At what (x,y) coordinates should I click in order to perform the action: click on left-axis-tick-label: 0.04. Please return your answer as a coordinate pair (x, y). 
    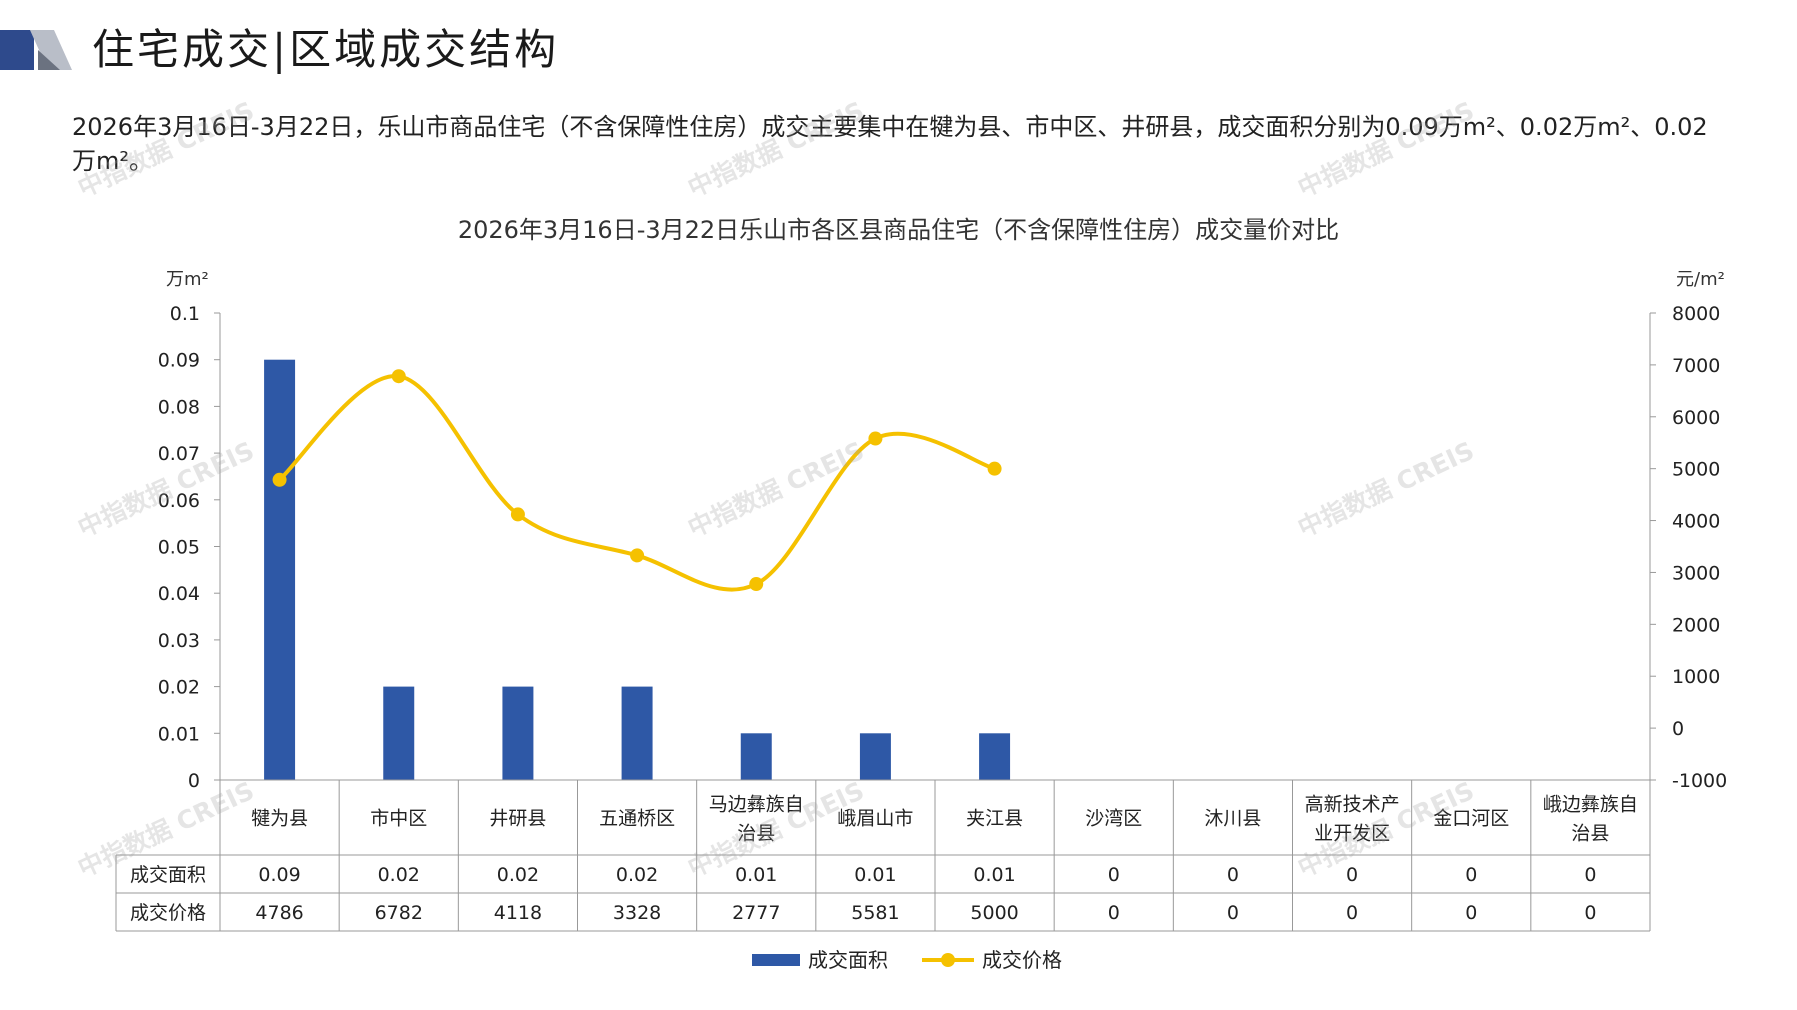
    Looking at the image, I should click on (179, 594).